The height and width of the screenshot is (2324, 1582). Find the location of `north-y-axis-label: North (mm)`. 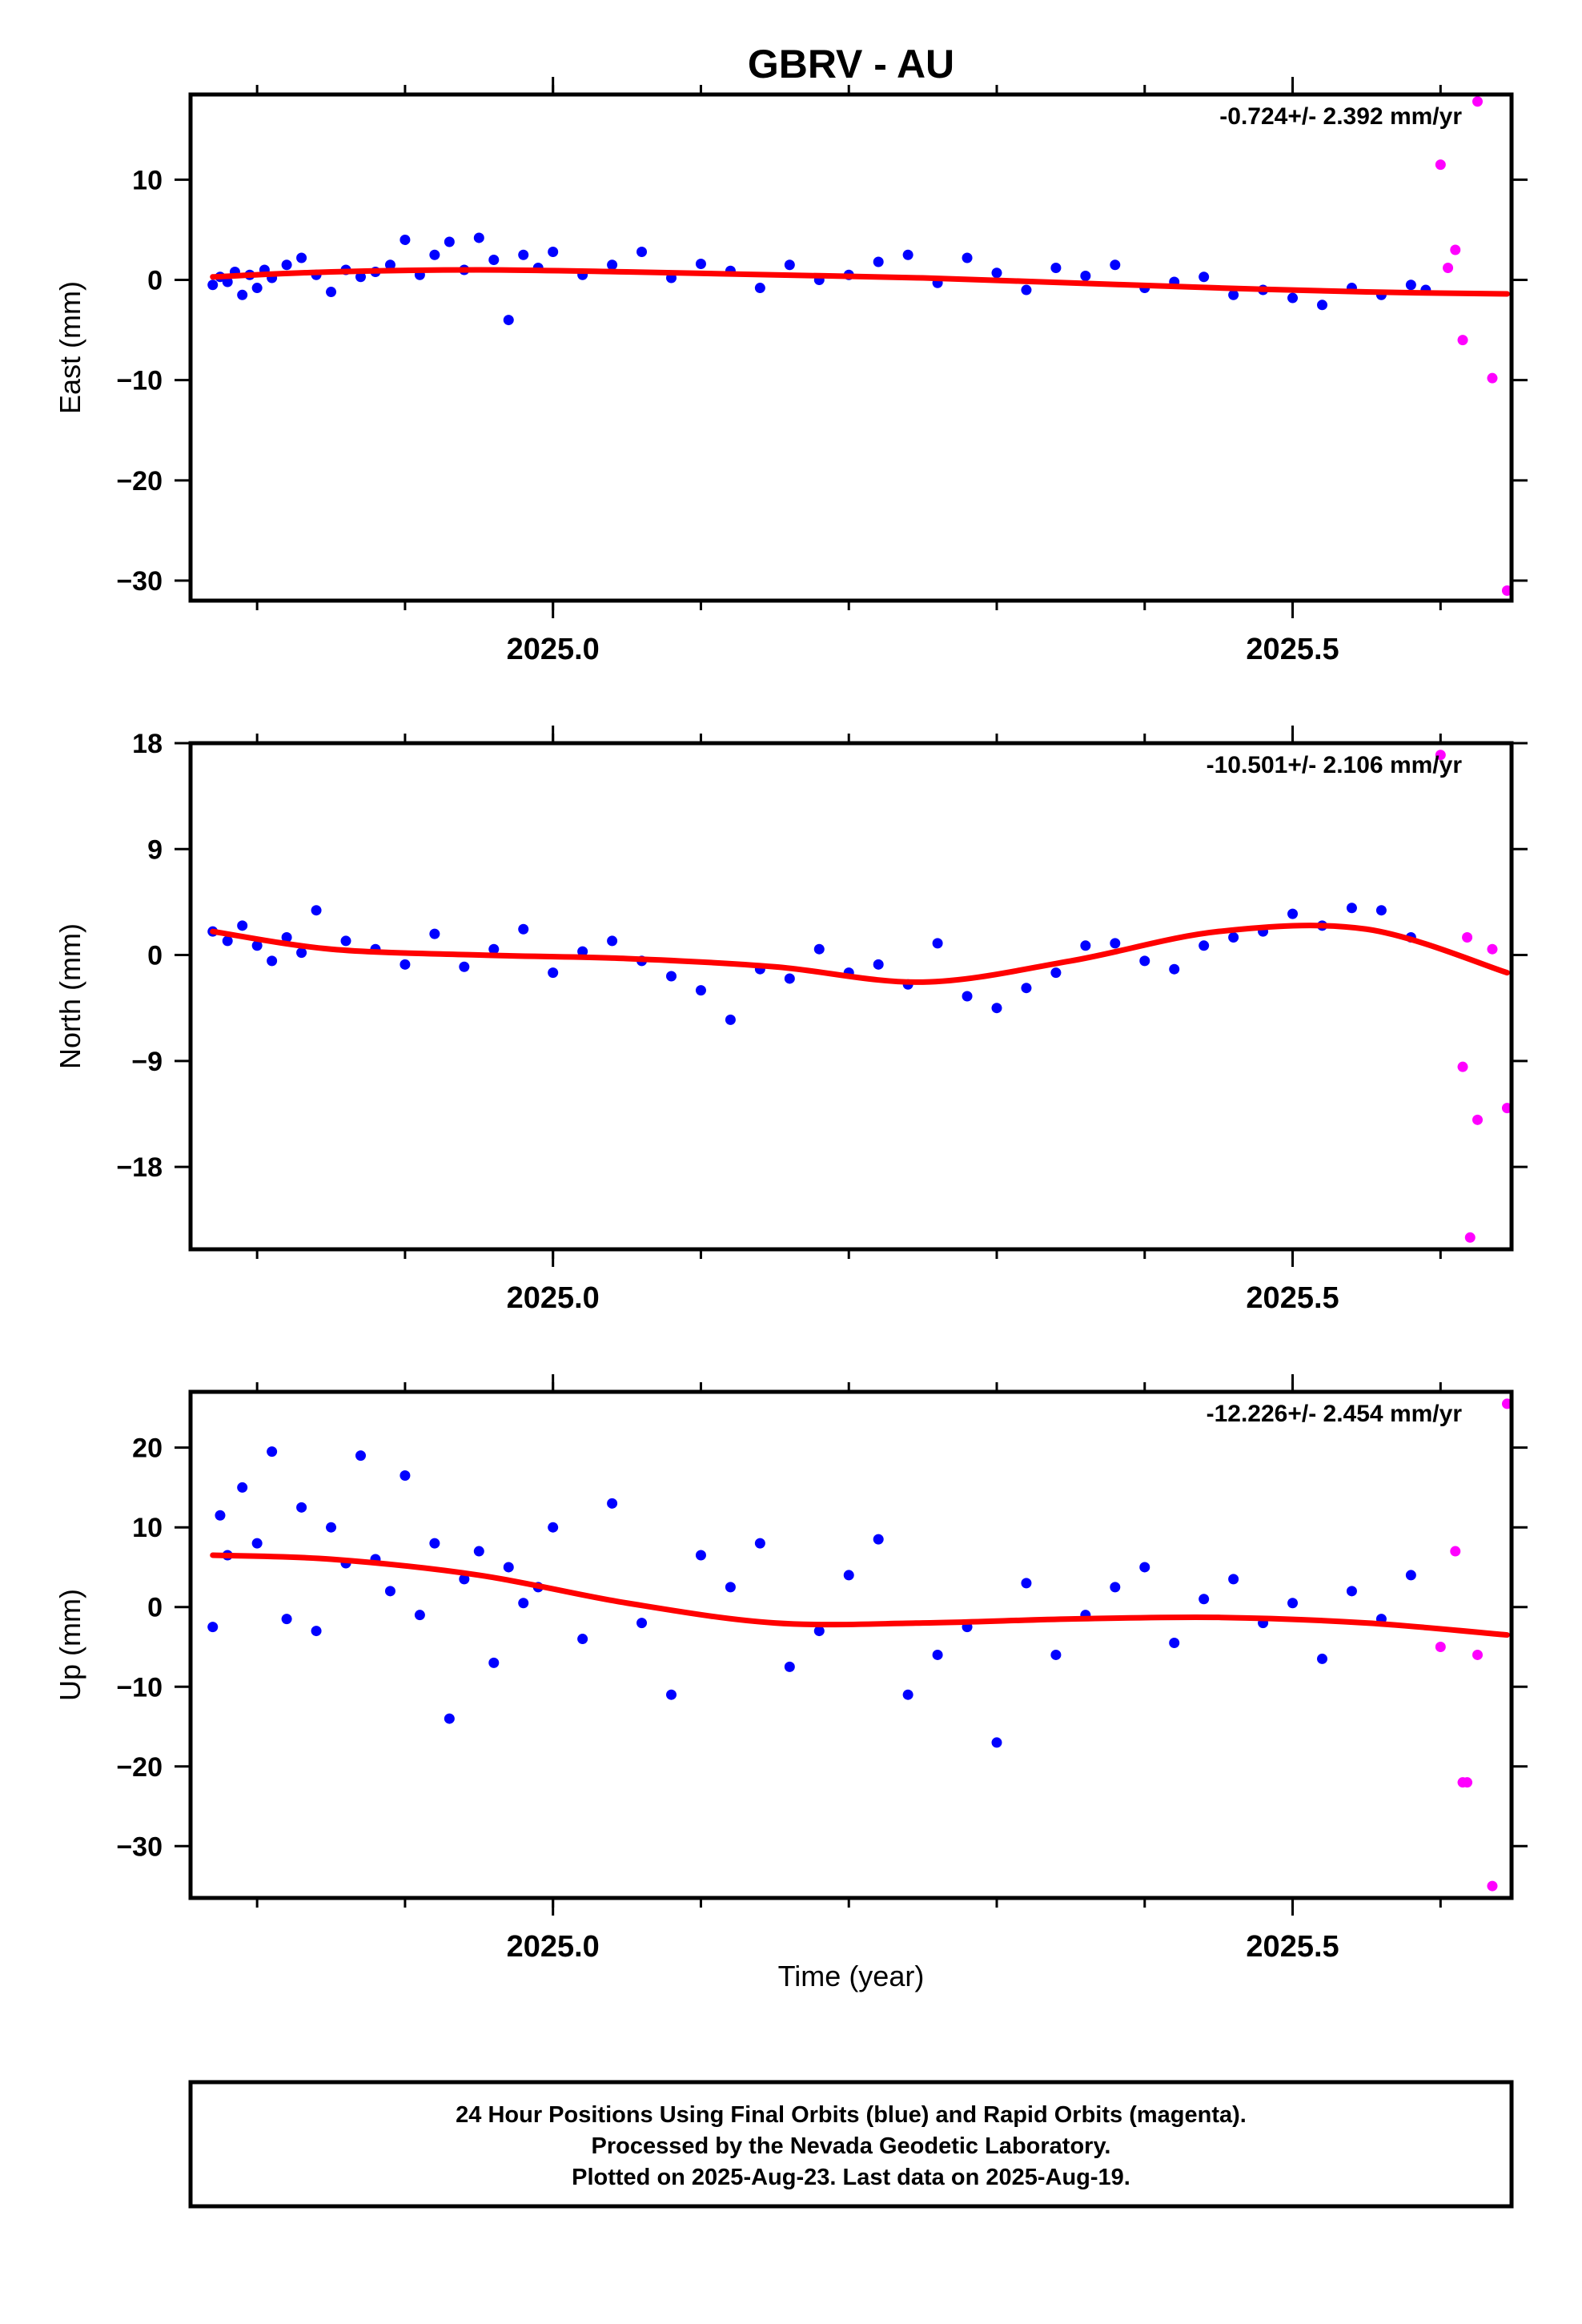

north-y-axis-label: North (mm) is located at coordinates (70, 996).